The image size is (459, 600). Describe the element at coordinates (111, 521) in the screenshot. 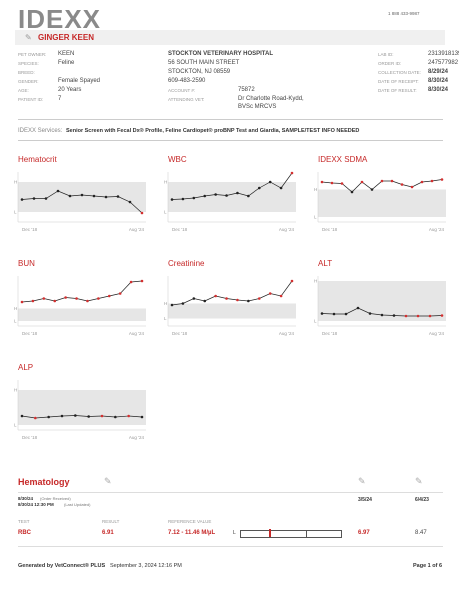

I see `column-header: RESULT` at that location.